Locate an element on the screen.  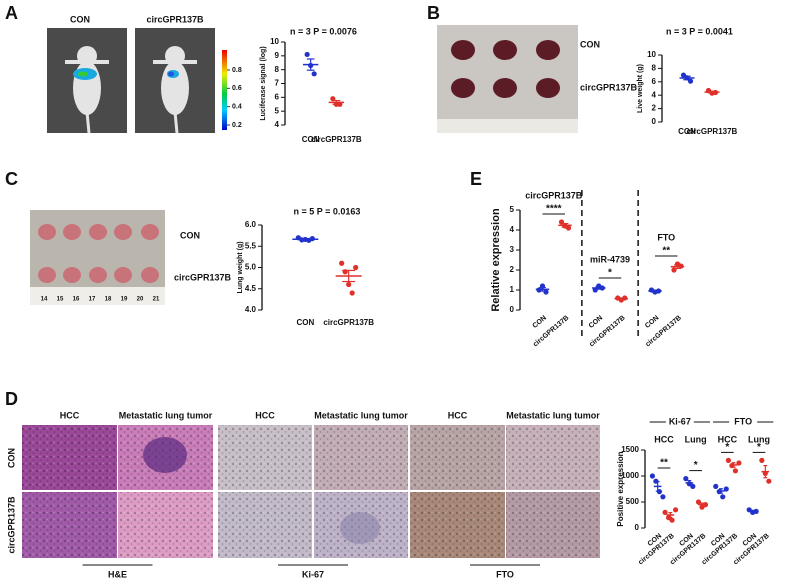
supergroup-name: Ki-67 is located at coordinates (680, 421).